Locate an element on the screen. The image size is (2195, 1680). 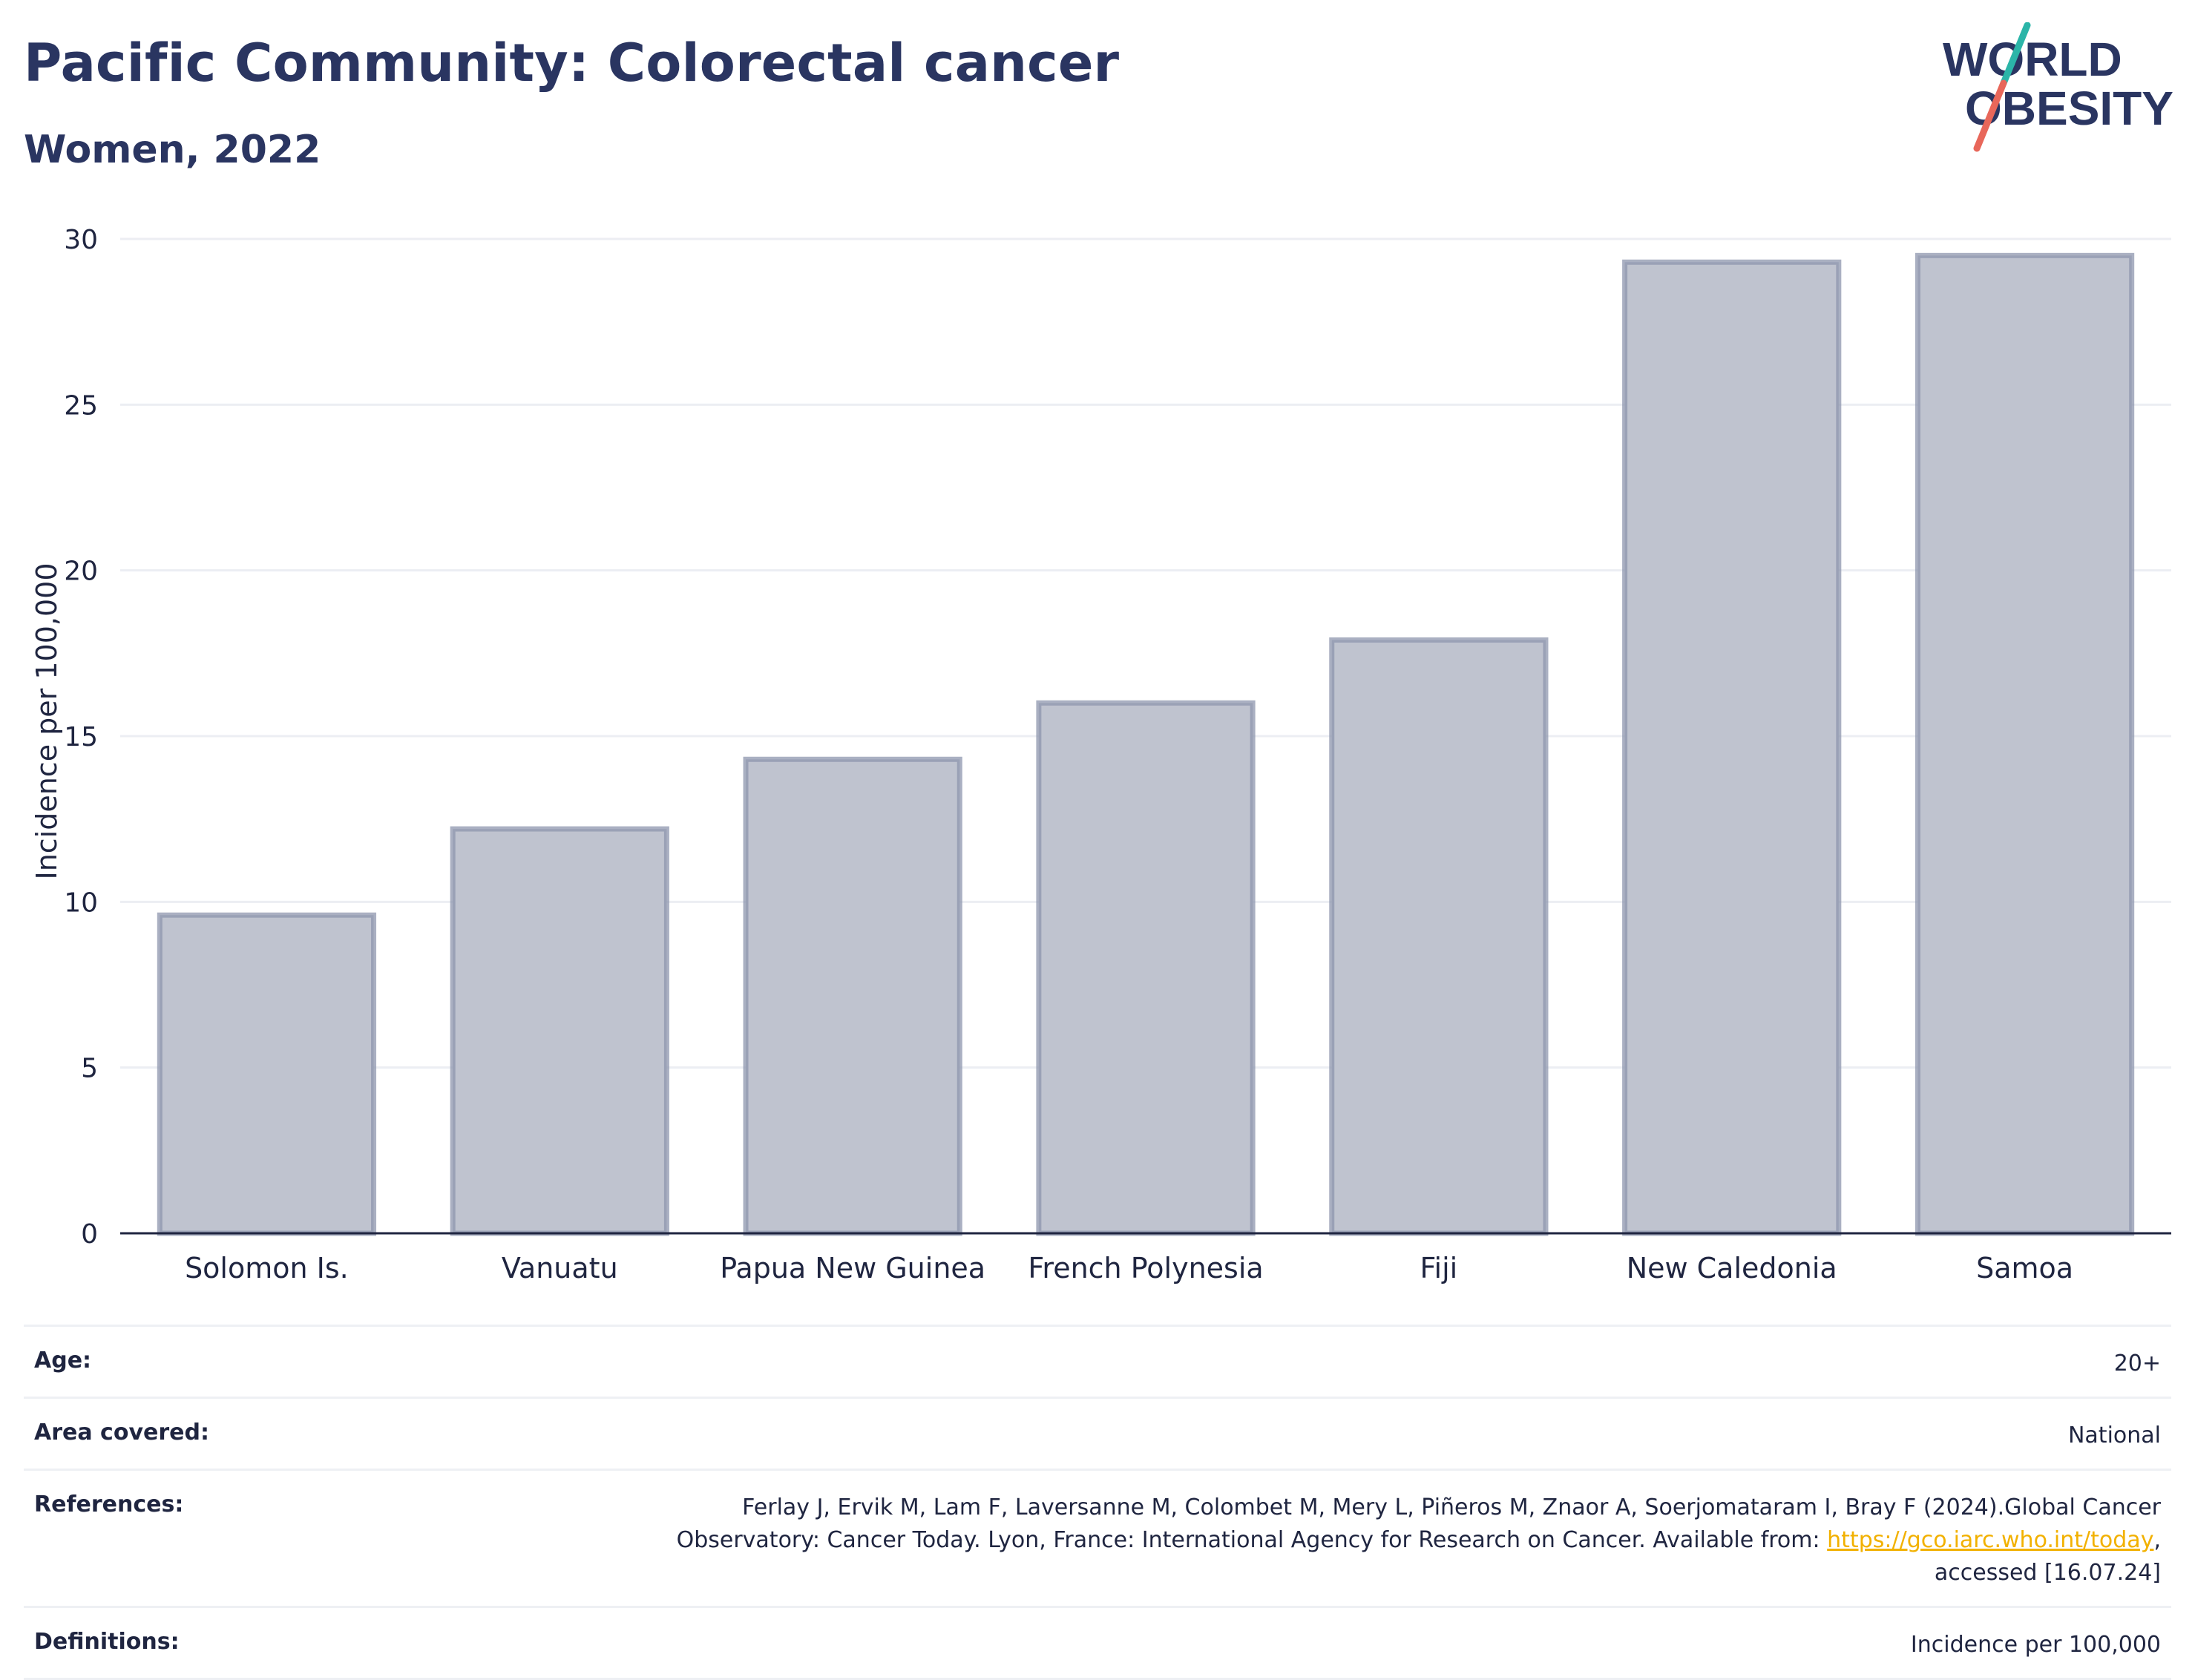
x-tick-label: Fiji is located at coordinates (1439, 1268).